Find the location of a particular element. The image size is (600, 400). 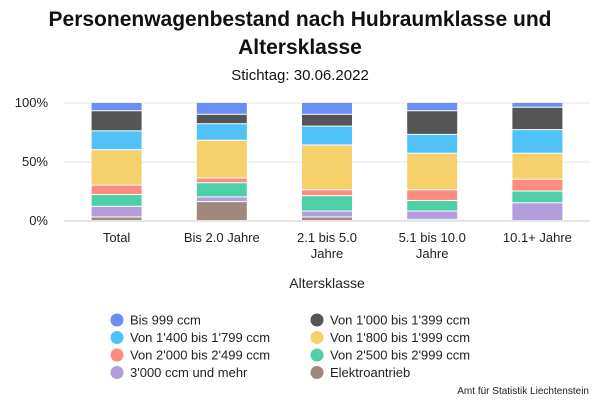

legend-label: Elektroantrieb is located at coordinates (370, 372).